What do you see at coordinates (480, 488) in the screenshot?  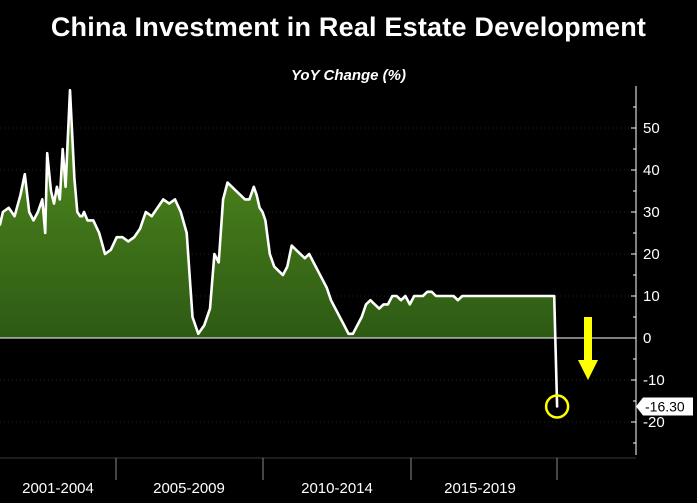 I see `x-period-label: 2015-2019` at bounding box center [480, 488].